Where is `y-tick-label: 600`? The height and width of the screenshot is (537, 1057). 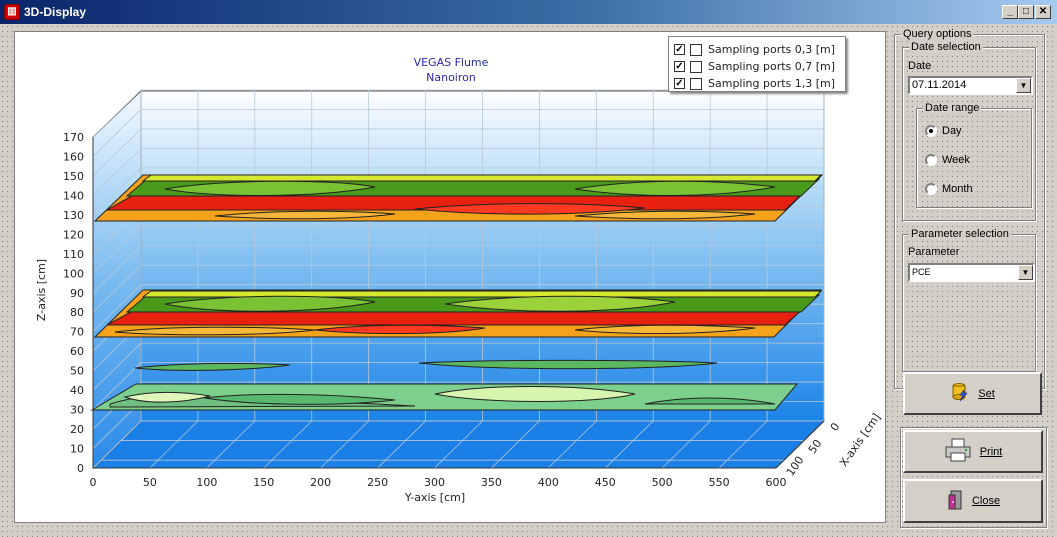 y-tick-label: 600 is located at coordinates (776, 482).